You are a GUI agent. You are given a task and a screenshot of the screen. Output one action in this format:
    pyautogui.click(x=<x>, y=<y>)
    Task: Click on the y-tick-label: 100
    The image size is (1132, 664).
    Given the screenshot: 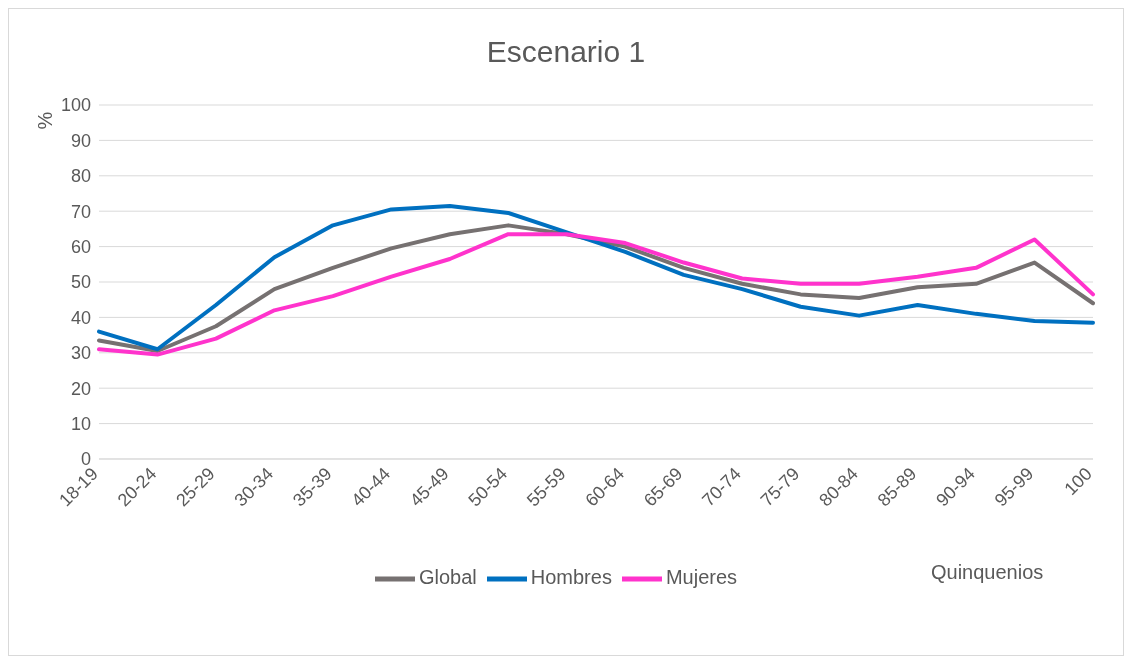 What is the action you would take?
    pyautogui.click(x=75, y=105)
    